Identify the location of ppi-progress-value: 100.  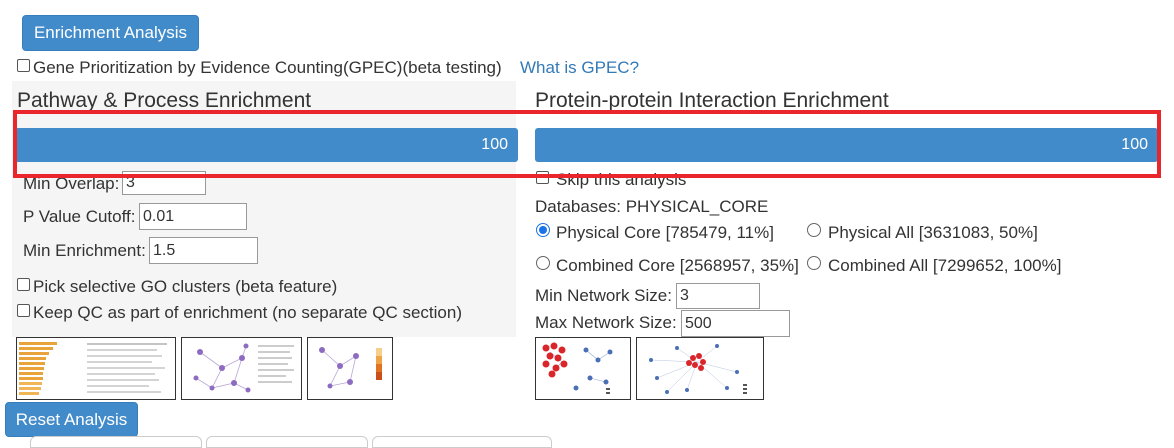
(1134, 144).